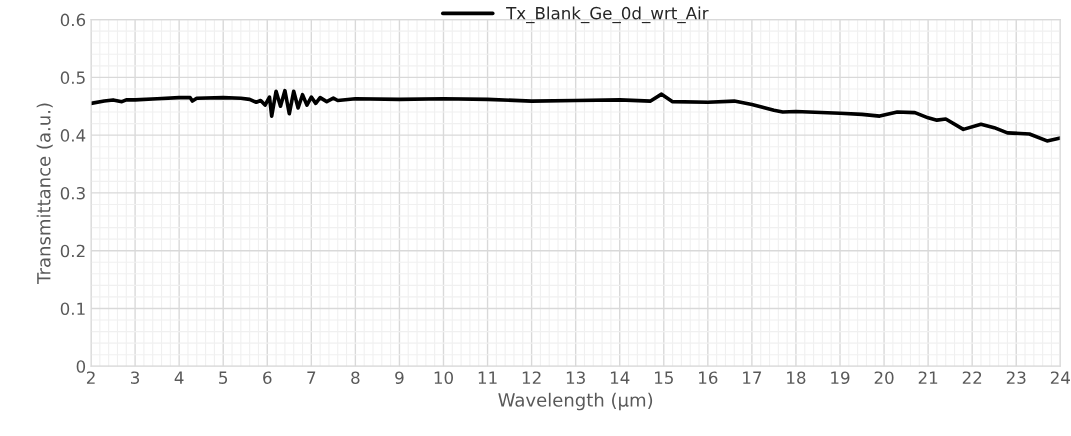 This screenshot has height=436, width=1071. Describe the element at coordinates (311, 377) in the screenshot. I see `x-tick-label: 7` at that location.